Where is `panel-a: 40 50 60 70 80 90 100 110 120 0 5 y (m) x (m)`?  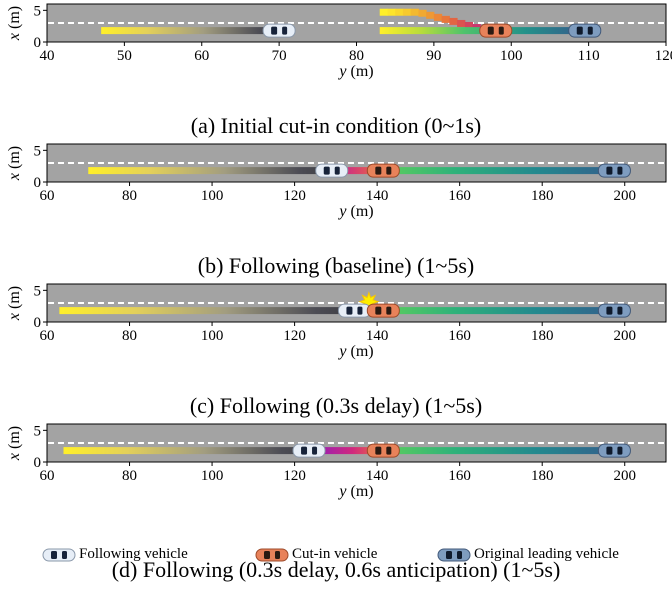
panel-a: 40 50 60 70 80 90 100 110 120 0 5 y (m) x (m) is located at coordinates (339, 41).